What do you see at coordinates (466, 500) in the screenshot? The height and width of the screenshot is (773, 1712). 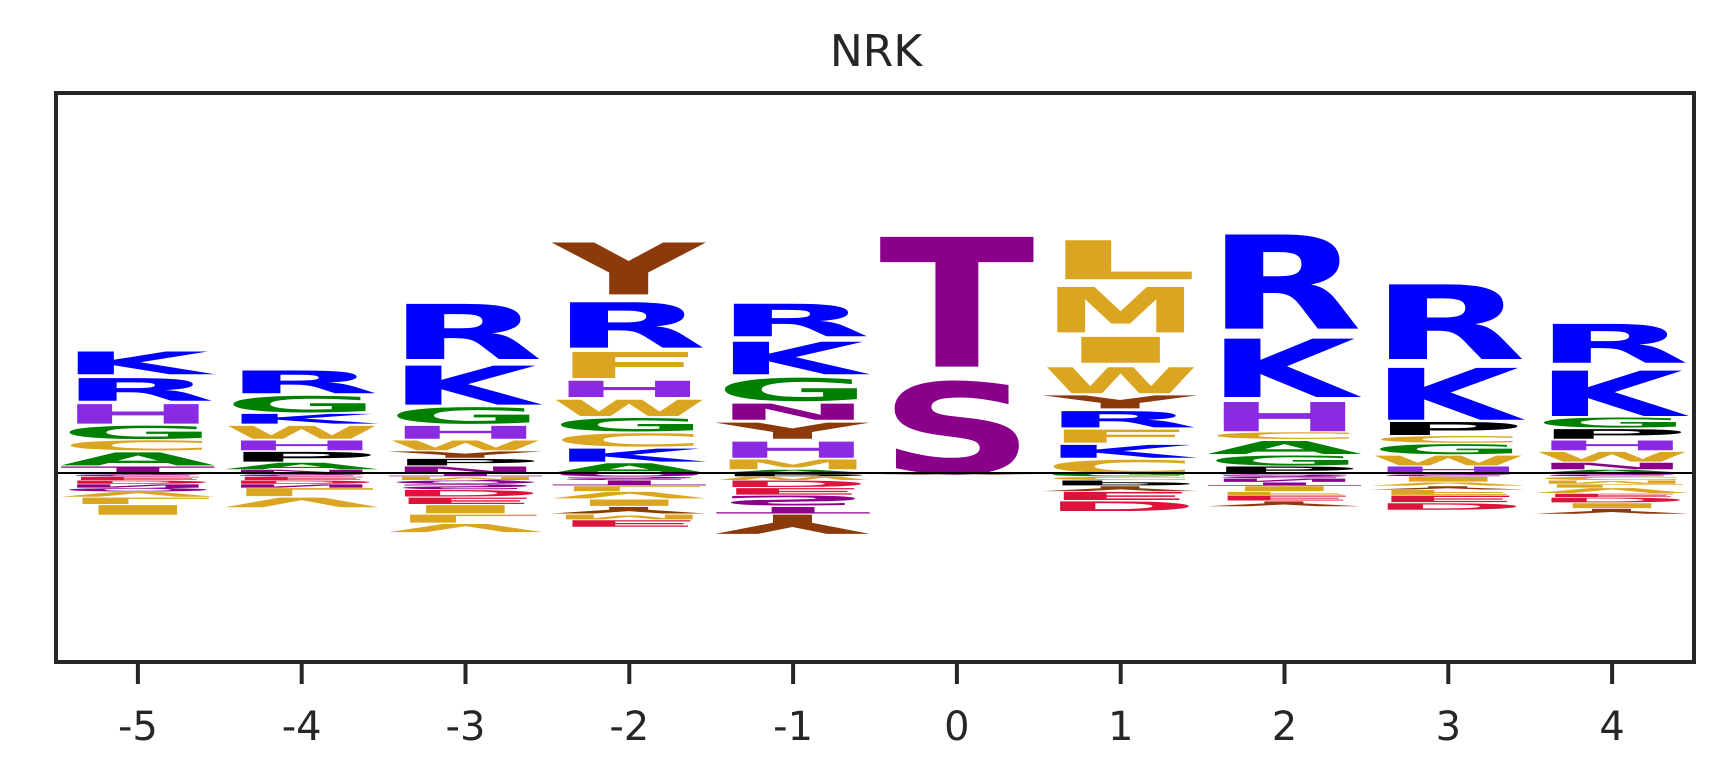 I see `glyph-neg-2-5: E` at bounding box center [466, 500].